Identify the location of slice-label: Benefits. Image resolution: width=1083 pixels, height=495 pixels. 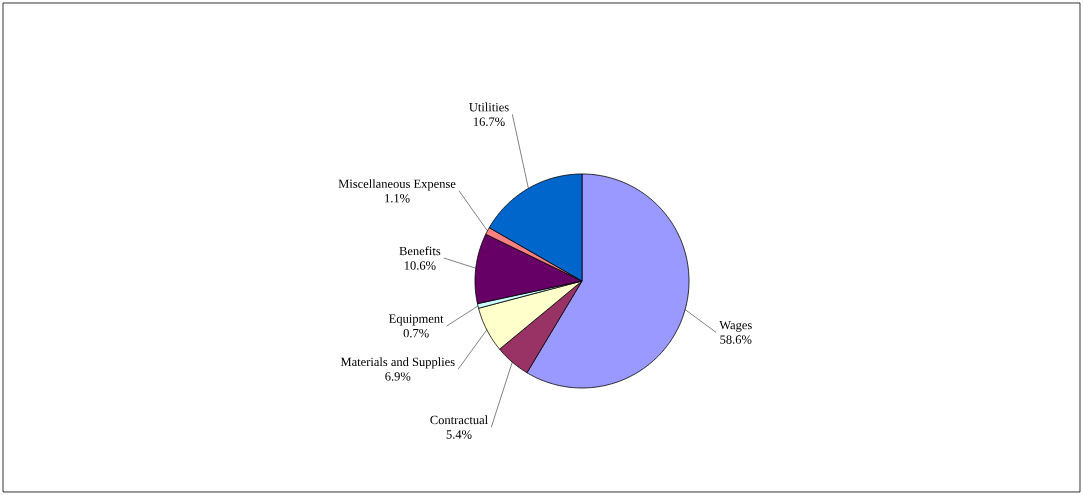
(420, 251).